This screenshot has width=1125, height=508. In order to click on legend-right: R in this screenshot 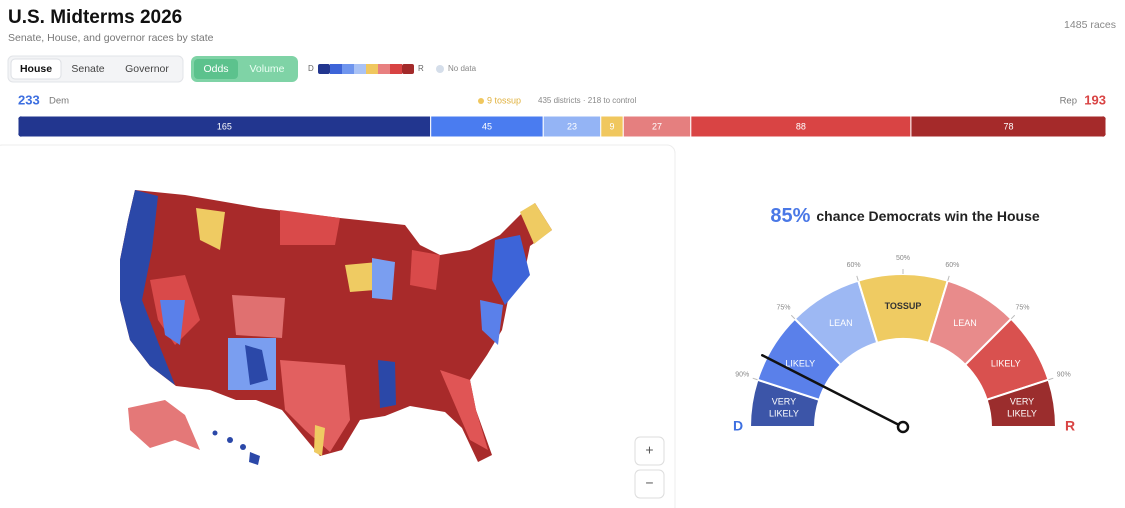, I will do `click(421, 68)`.